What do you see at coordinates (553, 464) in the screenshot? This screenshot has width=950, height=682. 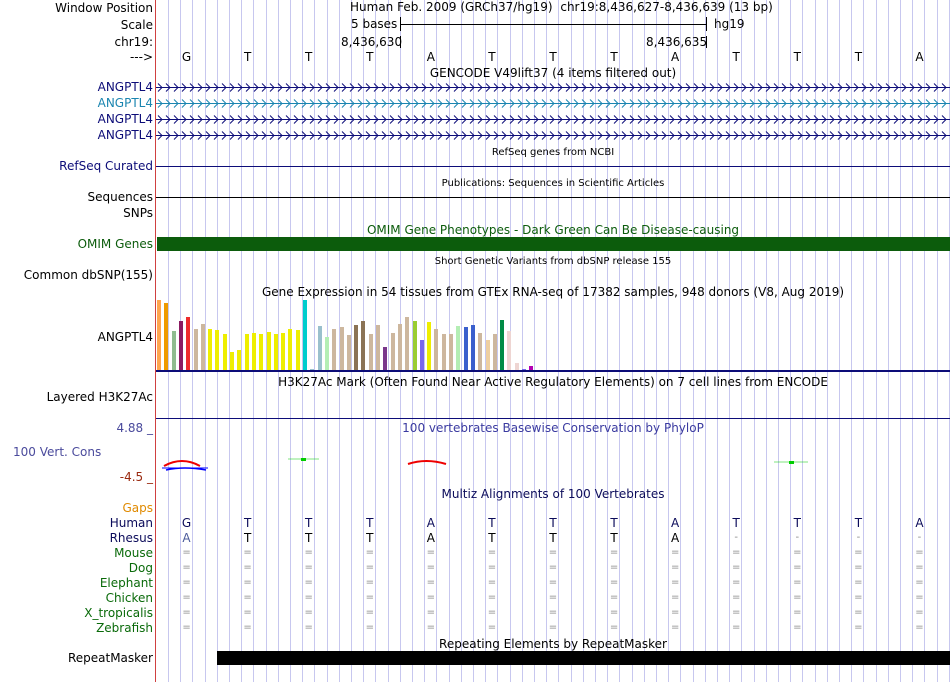 I see `phylop-graph` at bounding box center [553, 464].